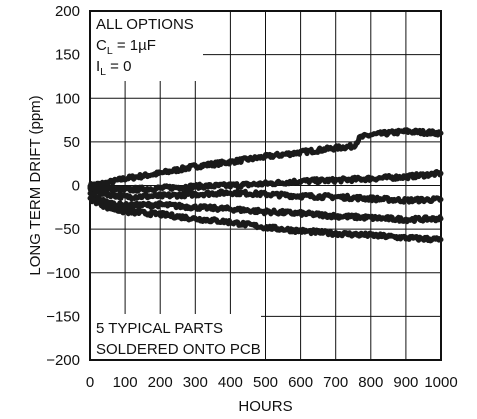  Describe the element at coordinates (230, 382) in the screenshot. I see `x-tick-label: 400` at that location.